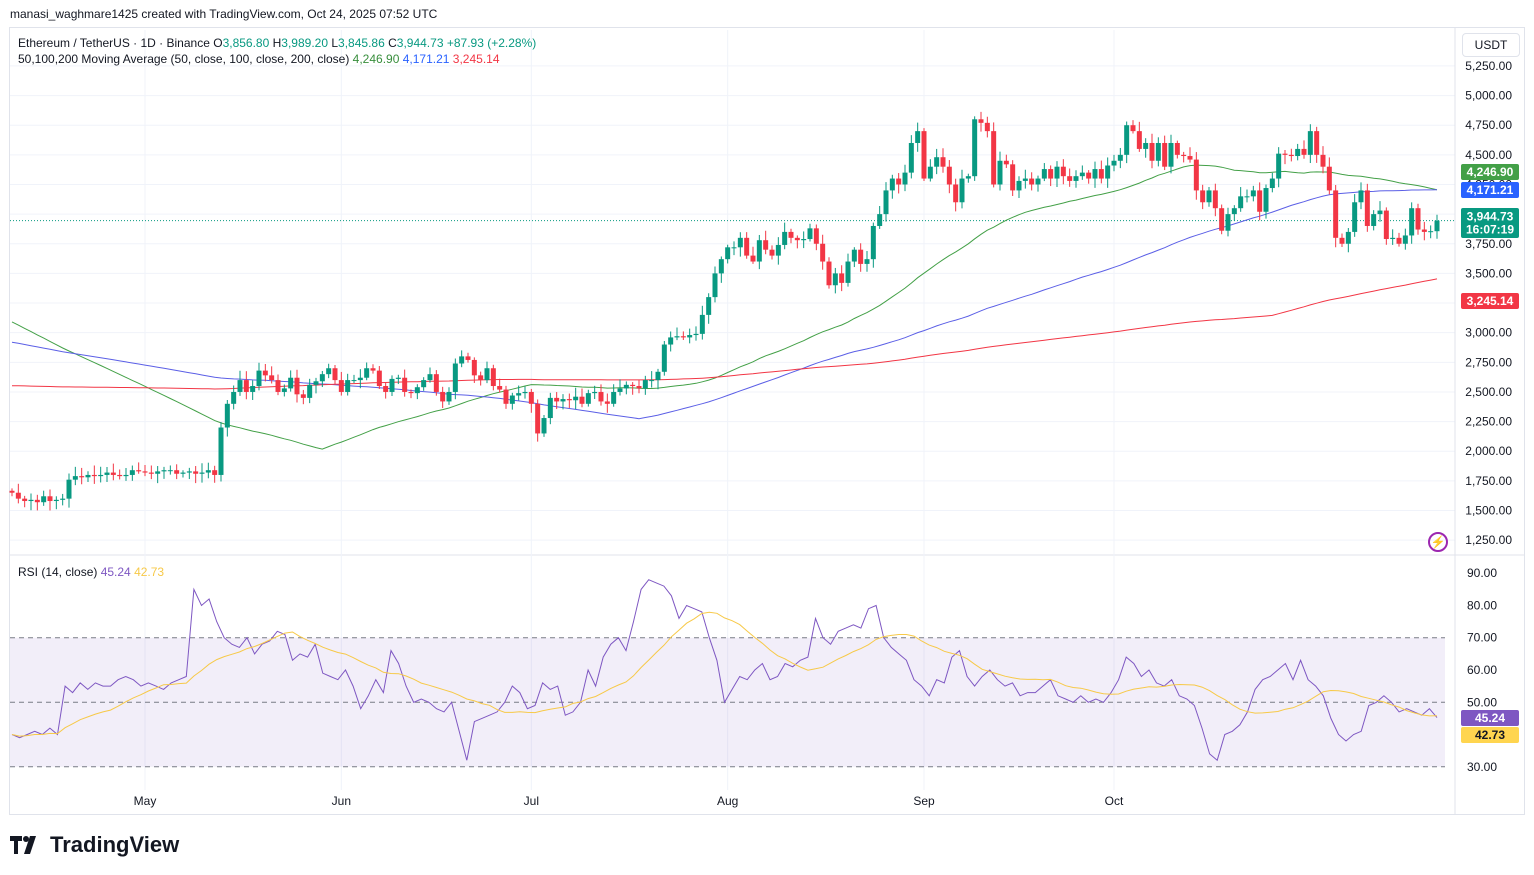  Describe the element at coordinates (1490, 301) in the screenshot. I see `ma200-tag-text: 3,245.14` at that location.